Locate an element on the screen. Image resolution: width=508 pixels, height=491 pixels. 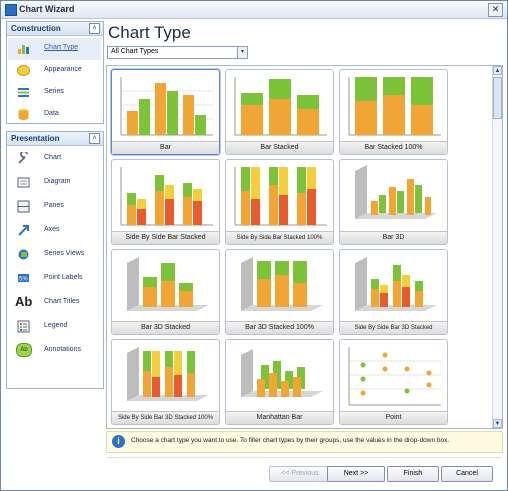
close-button: ✕ is located at coordinates (495, 10).